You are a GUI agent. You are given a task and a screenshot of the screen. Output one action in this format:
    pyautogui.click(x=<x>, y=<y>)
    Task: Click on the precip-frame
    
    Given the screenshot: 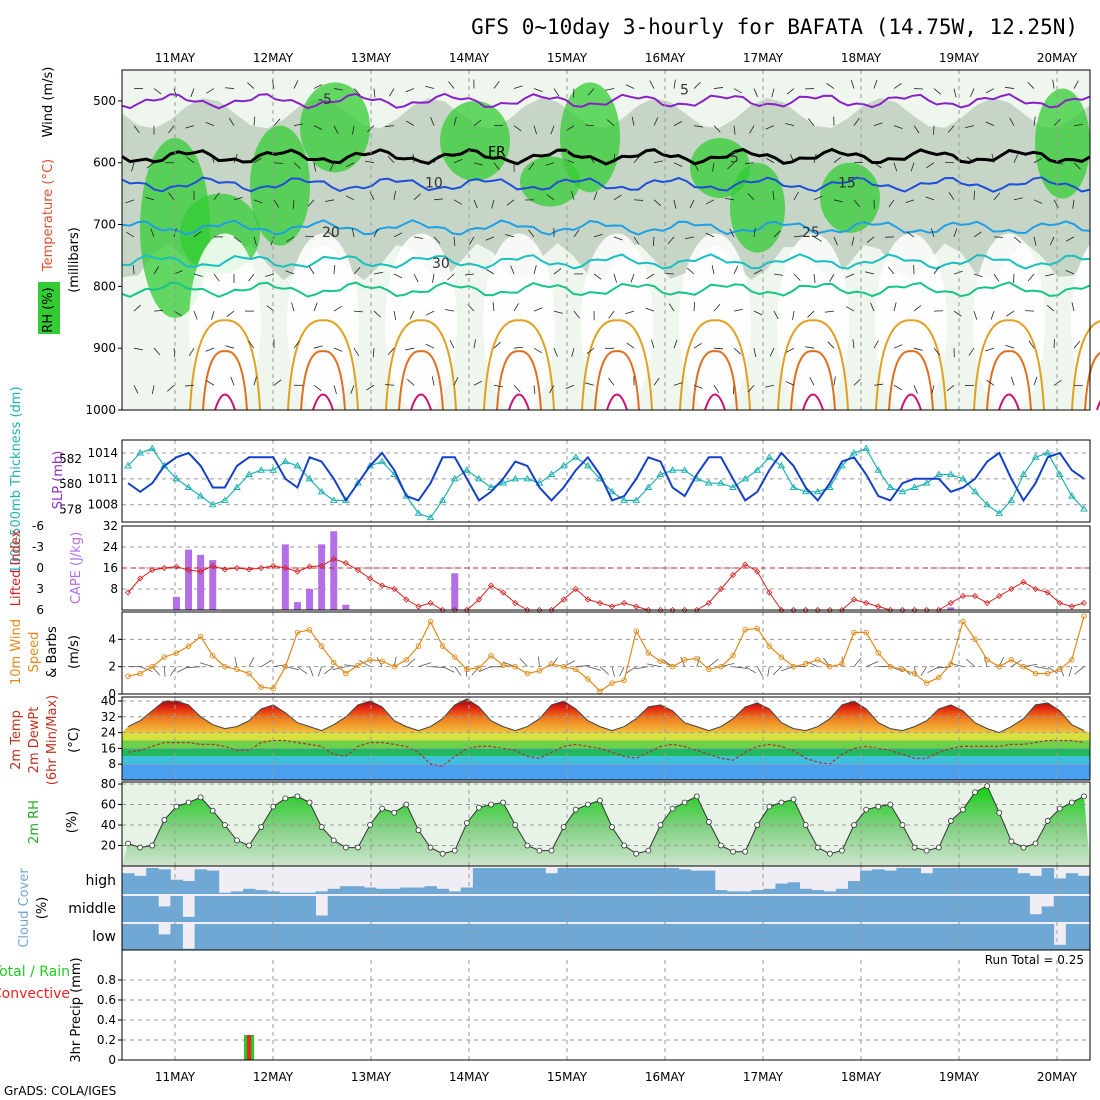 What is the action you would take?
    pyautogui.click(x=606, y=1005)
    